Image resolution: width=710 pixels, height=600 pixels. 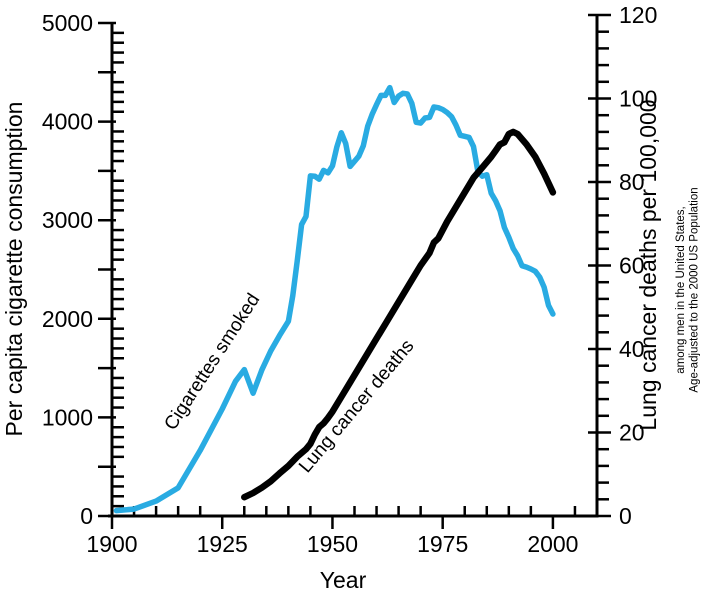 I want to click on left-y-tick-label: 3000, so click(x=67, y=220).